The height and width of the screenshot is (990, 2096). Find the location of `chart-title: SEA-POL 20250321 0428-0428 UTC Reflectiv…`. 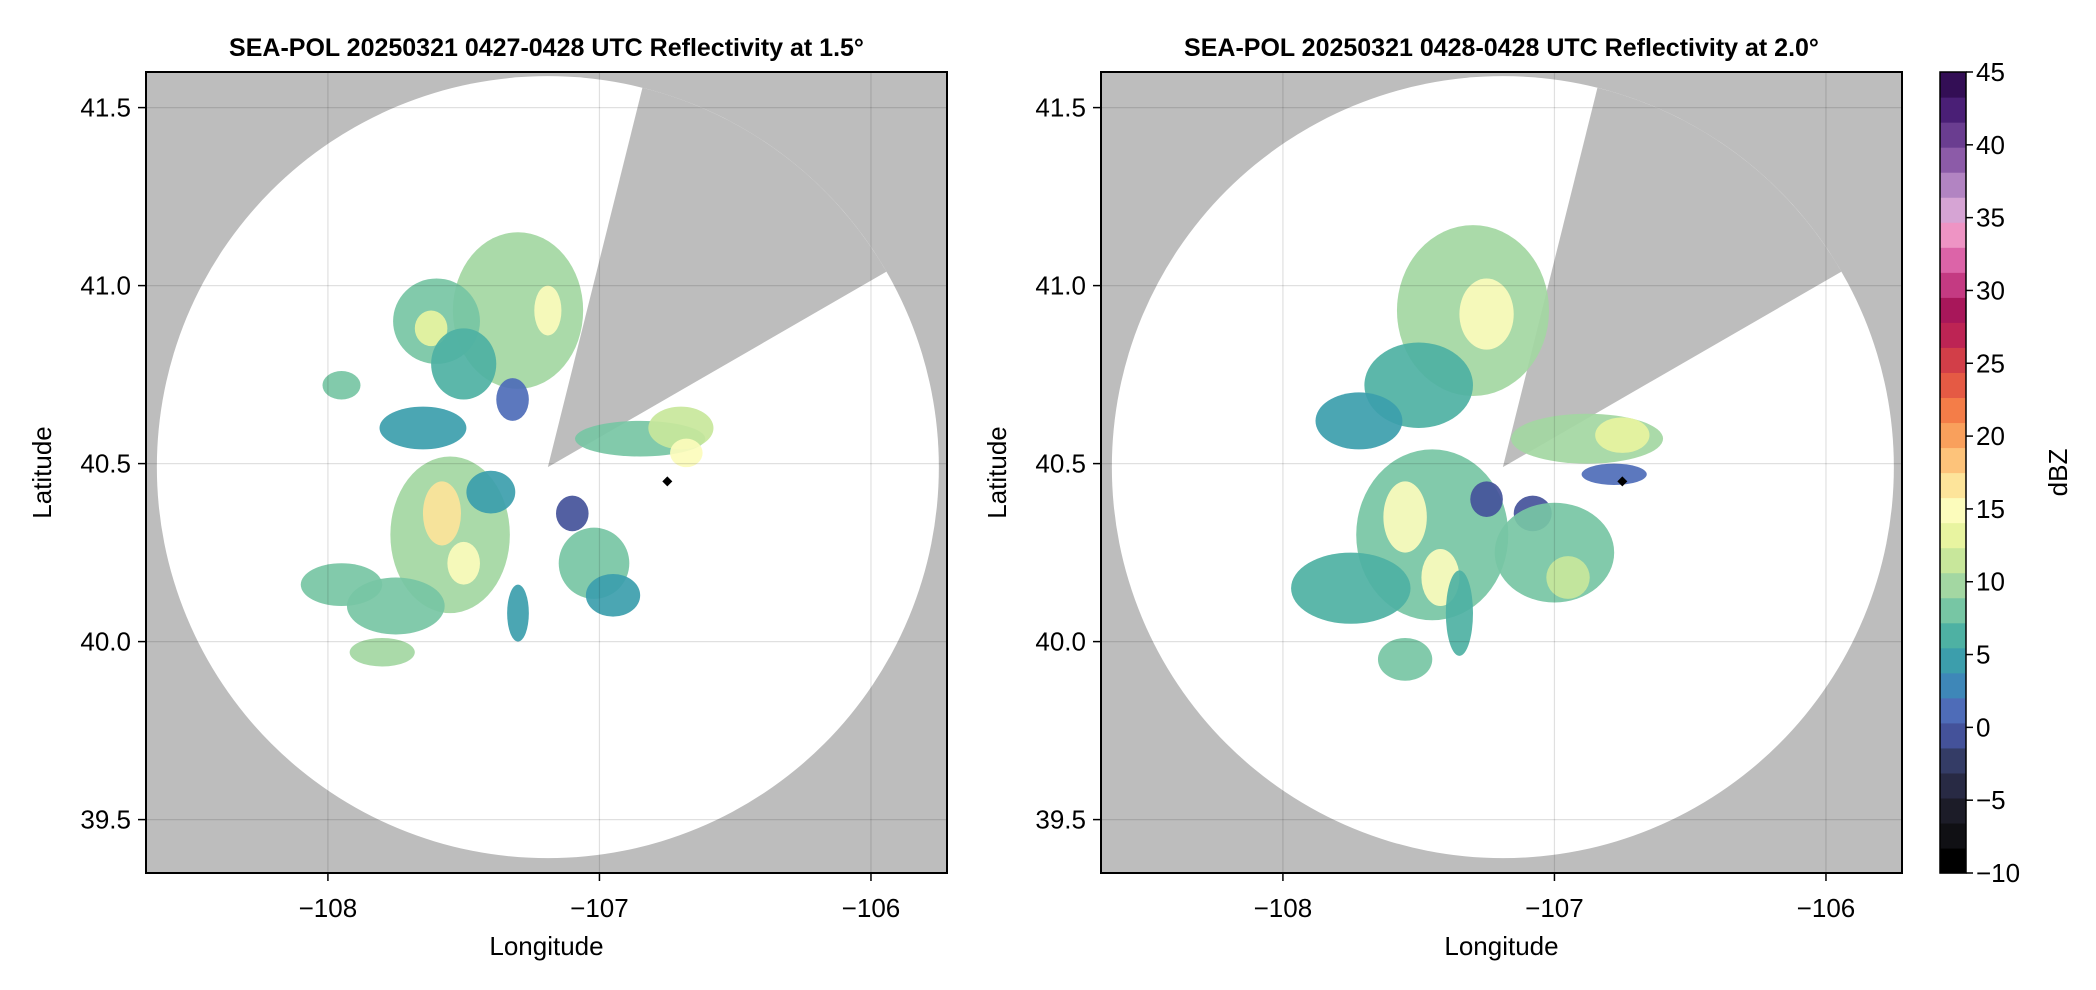

chart-title: SEA-POL 20250321 0428-0428 UTC Reflectiv… is located at coordinates (1501, 48).